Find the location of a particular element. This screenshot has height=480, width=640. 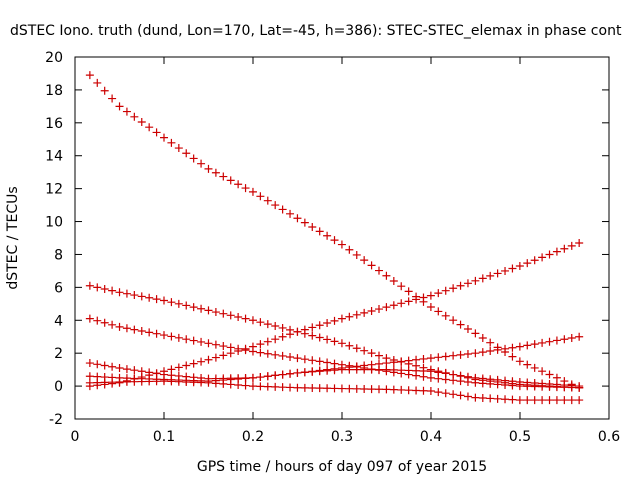

y-tick-label: 18 is located at coordinates (54, 91).